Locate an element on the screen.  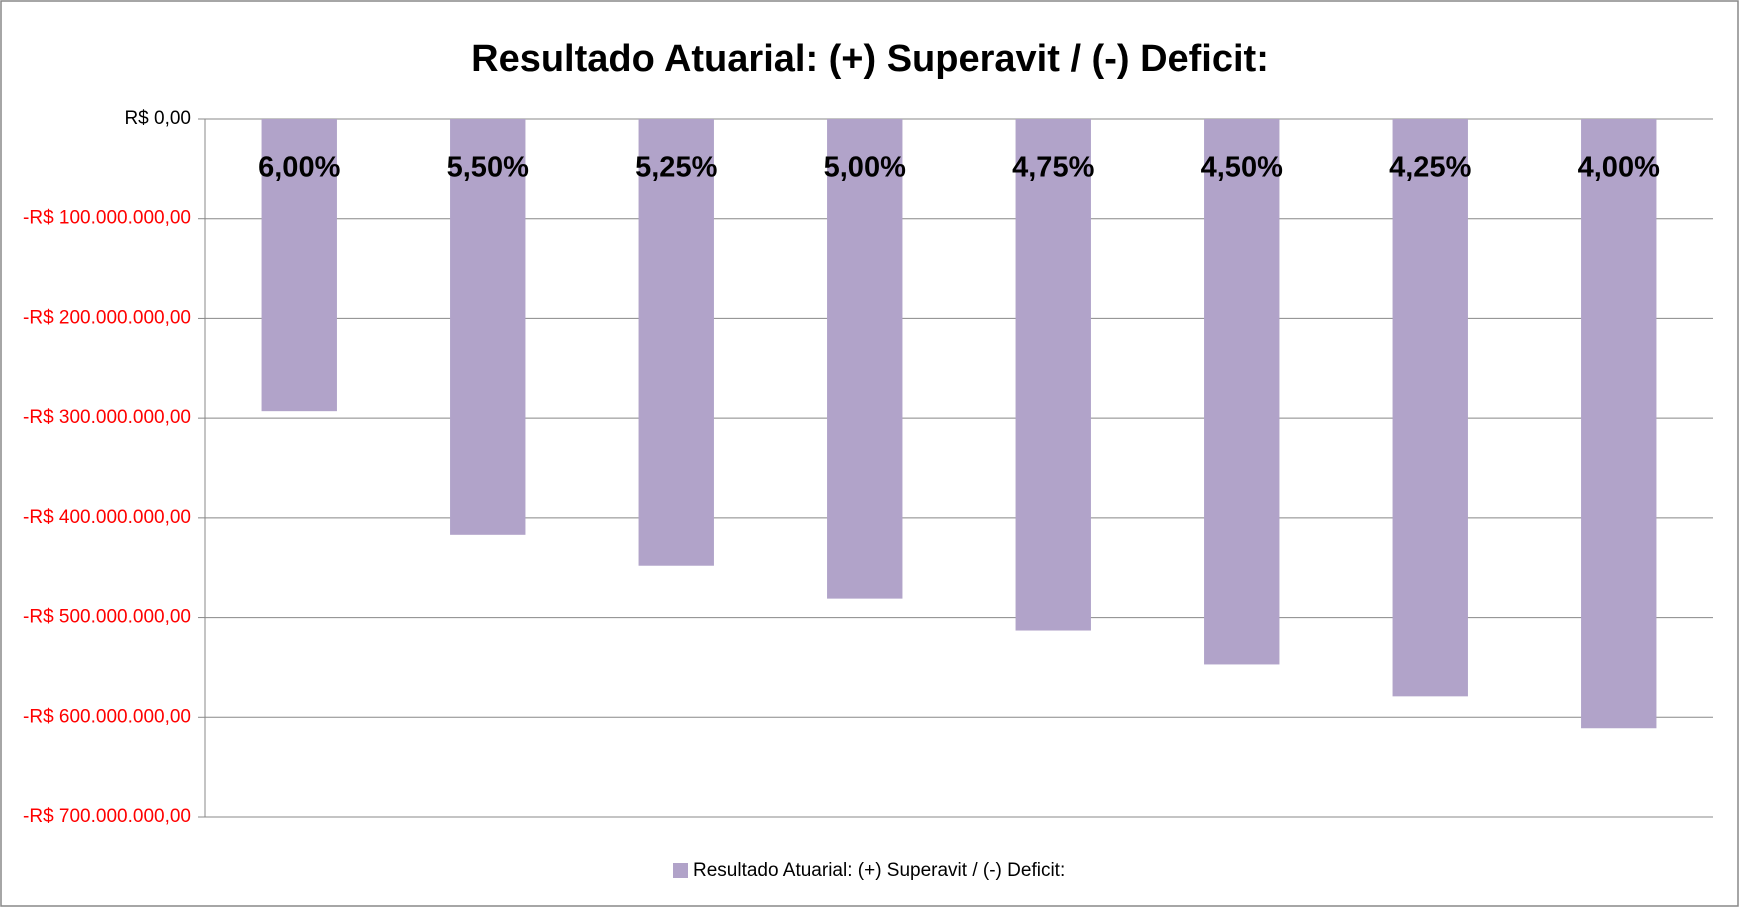
y-tick-label: -R$ 400.000.000,00 is located at coordinates (107, 517).